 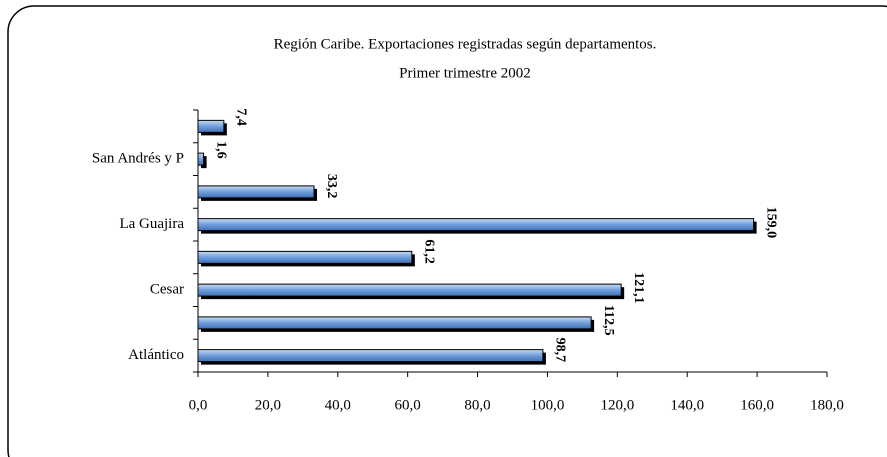 I want to click on x-tick-label: 100,0, so click(x=548, y=405).